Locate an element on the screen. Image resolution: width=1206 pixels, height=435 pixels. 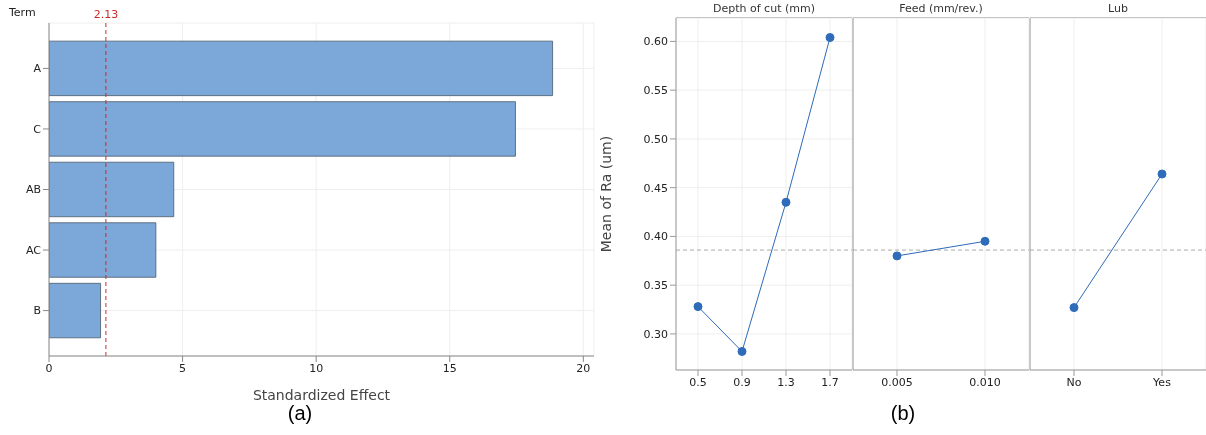
x-tick-label: 0.010 is located at coordinates (985, 382).